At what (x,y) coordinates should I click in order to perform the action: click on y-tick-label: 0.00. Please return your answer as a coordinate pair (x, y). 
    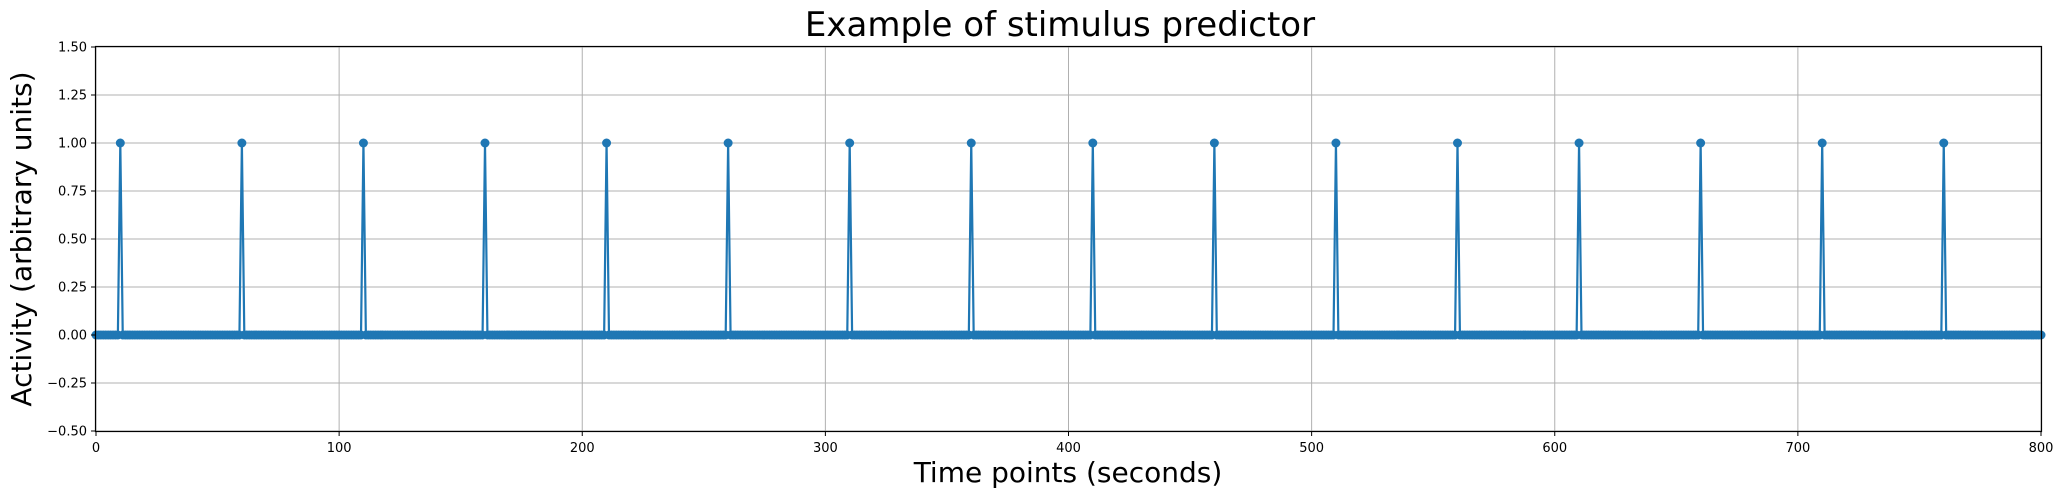
    Looking at the image, I should click on (72, 336).